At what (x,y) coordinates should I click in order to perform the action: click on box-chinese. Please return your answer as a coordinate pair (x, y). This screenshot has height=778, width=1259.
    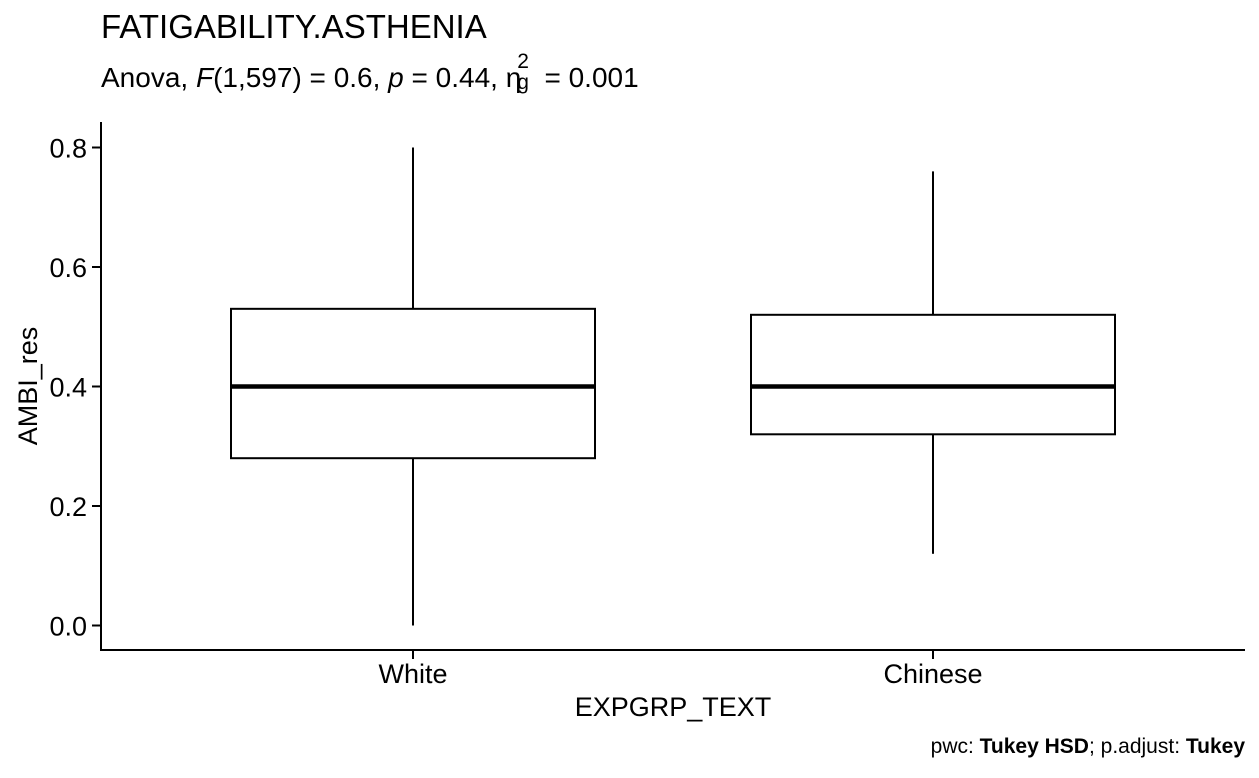
    Looking at the image, I should click on (933, 362).